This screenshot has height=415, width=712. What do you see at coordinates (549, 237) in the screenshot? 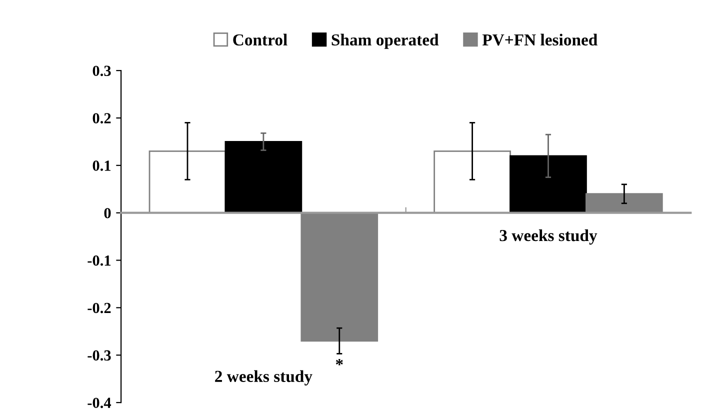
I see `x-tick-label: 3 weeks study` at bounding box center [549, 237].